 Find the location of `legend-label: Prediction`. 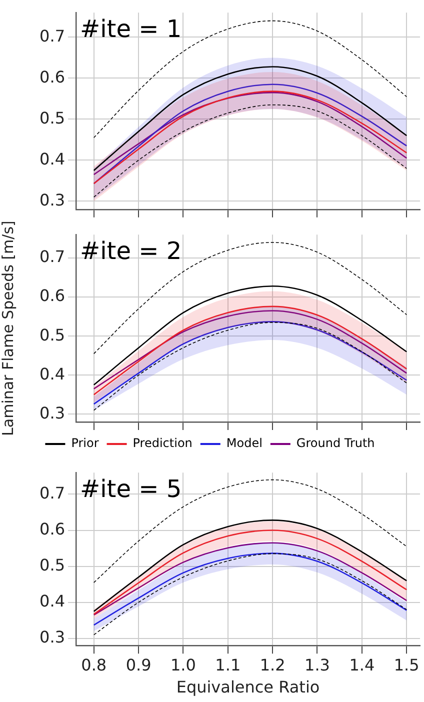

legend-label: Prediction is located at coordinates (162, 443).